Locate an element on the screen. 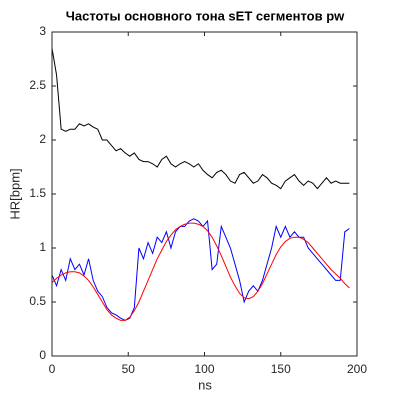 Image resolution: width=400 pixels, height=400 pixels. y-tick-label: 0 is located at coordinates (42, 355).